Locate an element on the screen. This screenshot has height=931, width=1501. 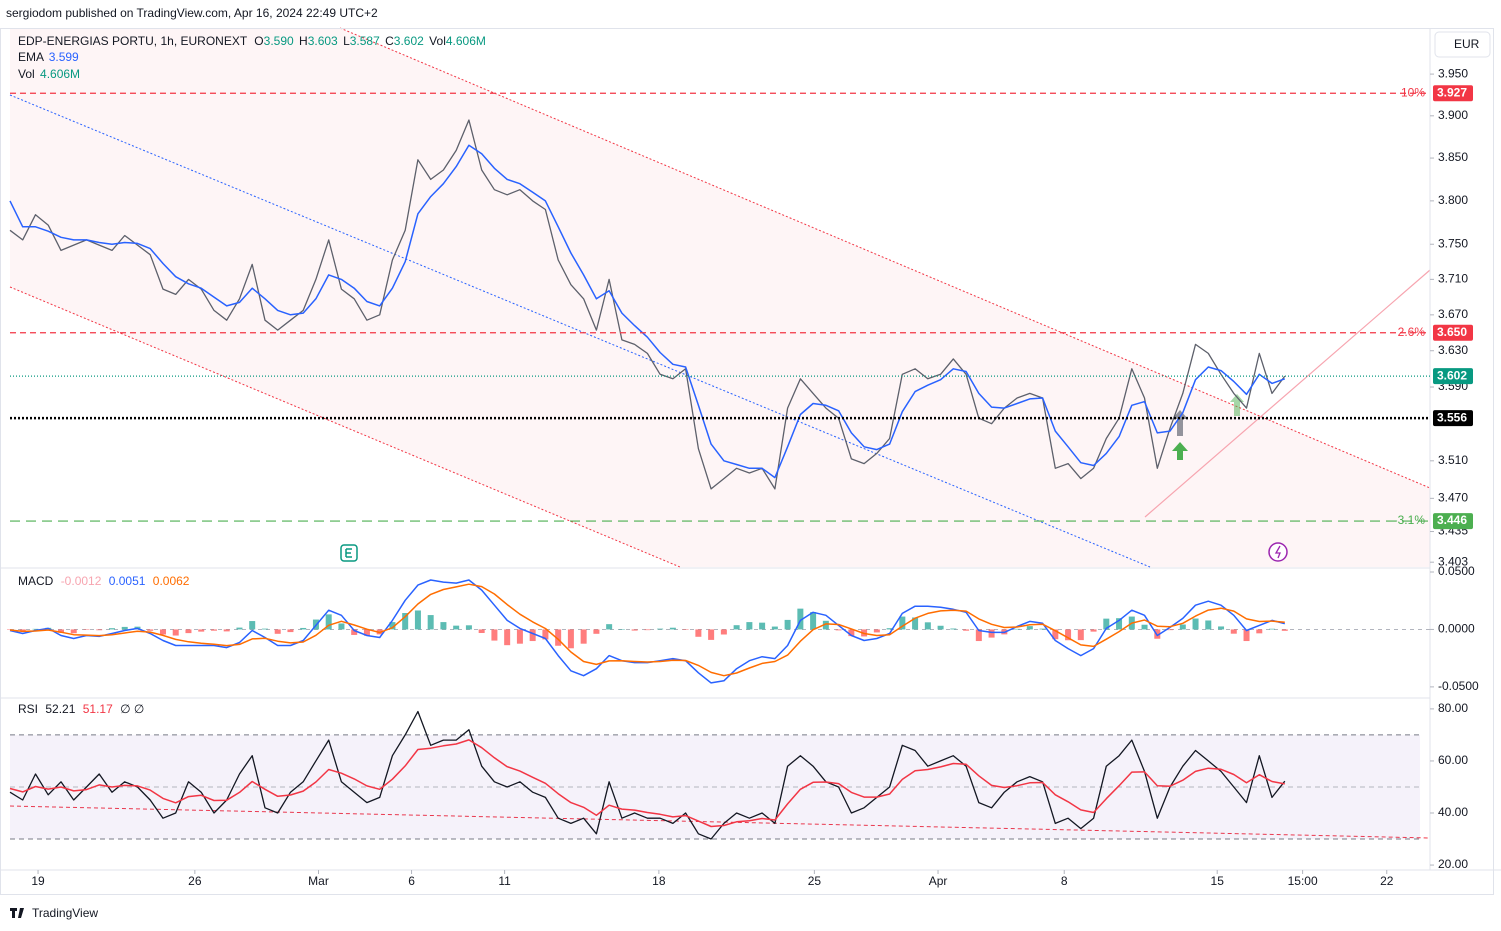
y-tick-label: 80.00 is located at coordinates (1453, 708).